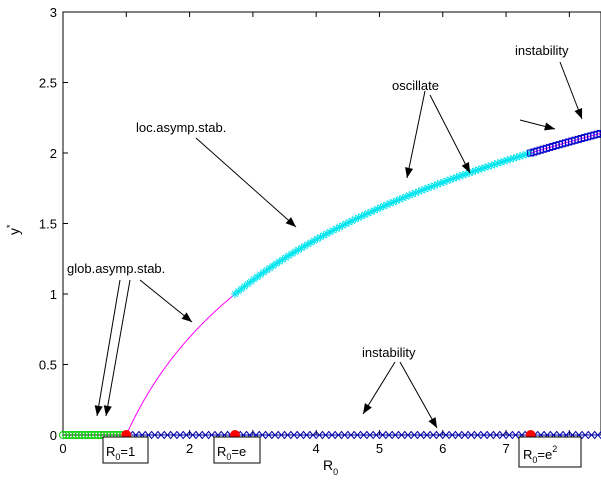 The width and height of the screenshot is (601, 486). Describe the element at coordinates (53, 294) in the screenshot. I see `y-tick-label: 1` at that location.